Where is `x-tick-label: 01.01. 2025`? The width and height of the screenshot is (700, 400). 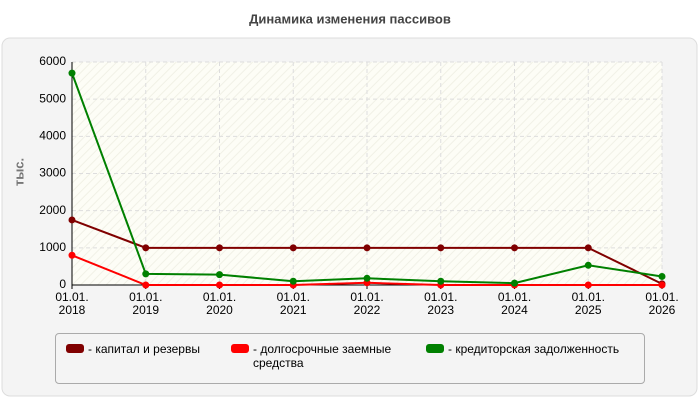
x-tick-label: 01.01. 2025 is located at coordinates (588, 303).